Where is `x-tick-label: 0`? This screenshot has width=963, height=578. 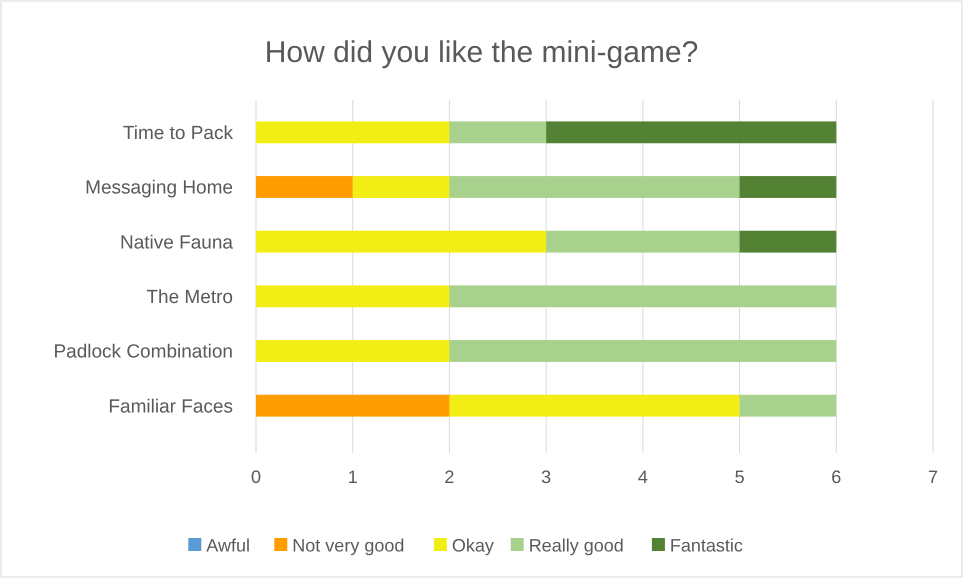 x-tick-label: 0 is located at coordinates (256, 477).